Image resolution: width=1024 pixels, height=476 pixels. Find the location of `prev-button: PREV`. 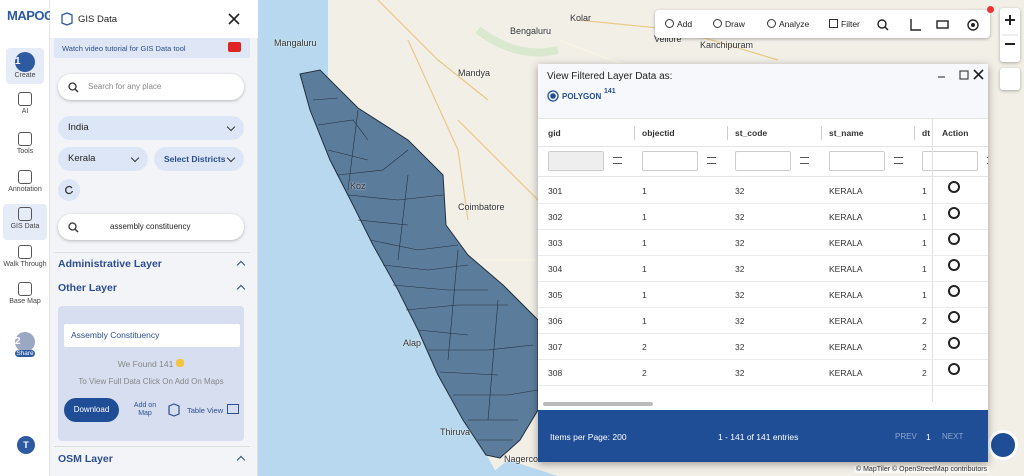

prev-button: PREV is located at coordinates (906, 436).